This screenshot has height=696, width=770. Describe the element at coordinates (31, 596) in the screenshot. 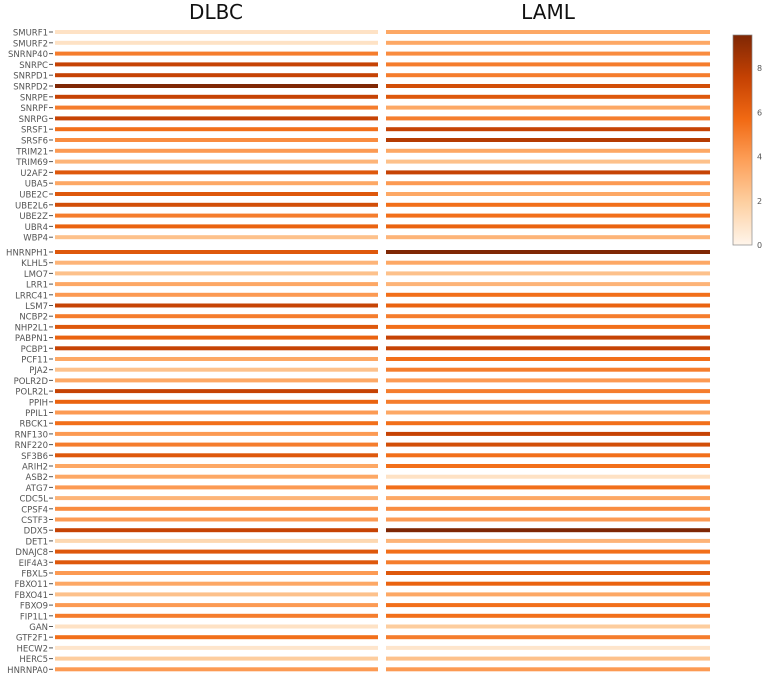

I see `row-label: FBXO41` at that location.